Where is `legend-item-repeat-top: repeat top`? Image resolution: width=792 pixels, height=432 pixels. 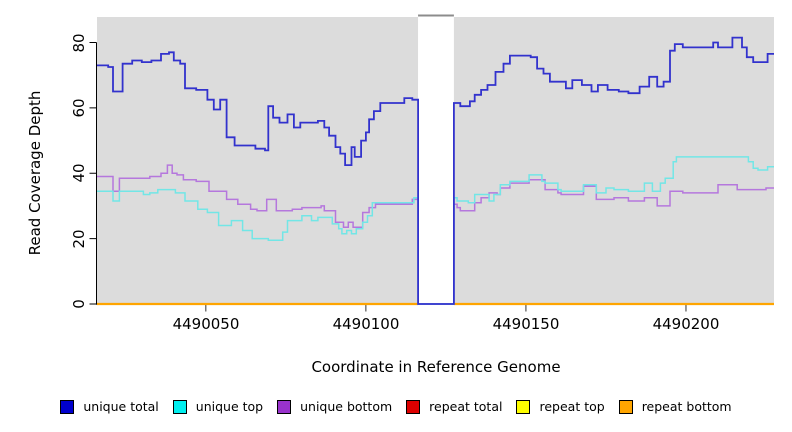
legend-item-repeat-top: repeat top is located at coordinates (560, 406).